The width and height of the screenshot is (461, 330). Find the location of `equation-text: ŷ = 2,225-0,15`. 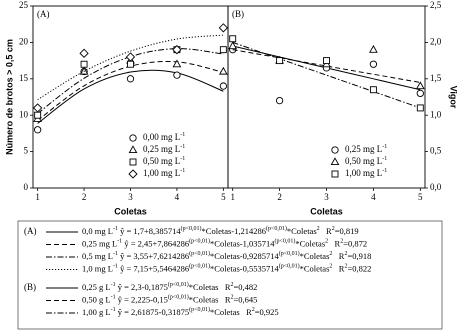

equation-text: ŷ = 2,225-0,15 is located at coordinates (142, 299).